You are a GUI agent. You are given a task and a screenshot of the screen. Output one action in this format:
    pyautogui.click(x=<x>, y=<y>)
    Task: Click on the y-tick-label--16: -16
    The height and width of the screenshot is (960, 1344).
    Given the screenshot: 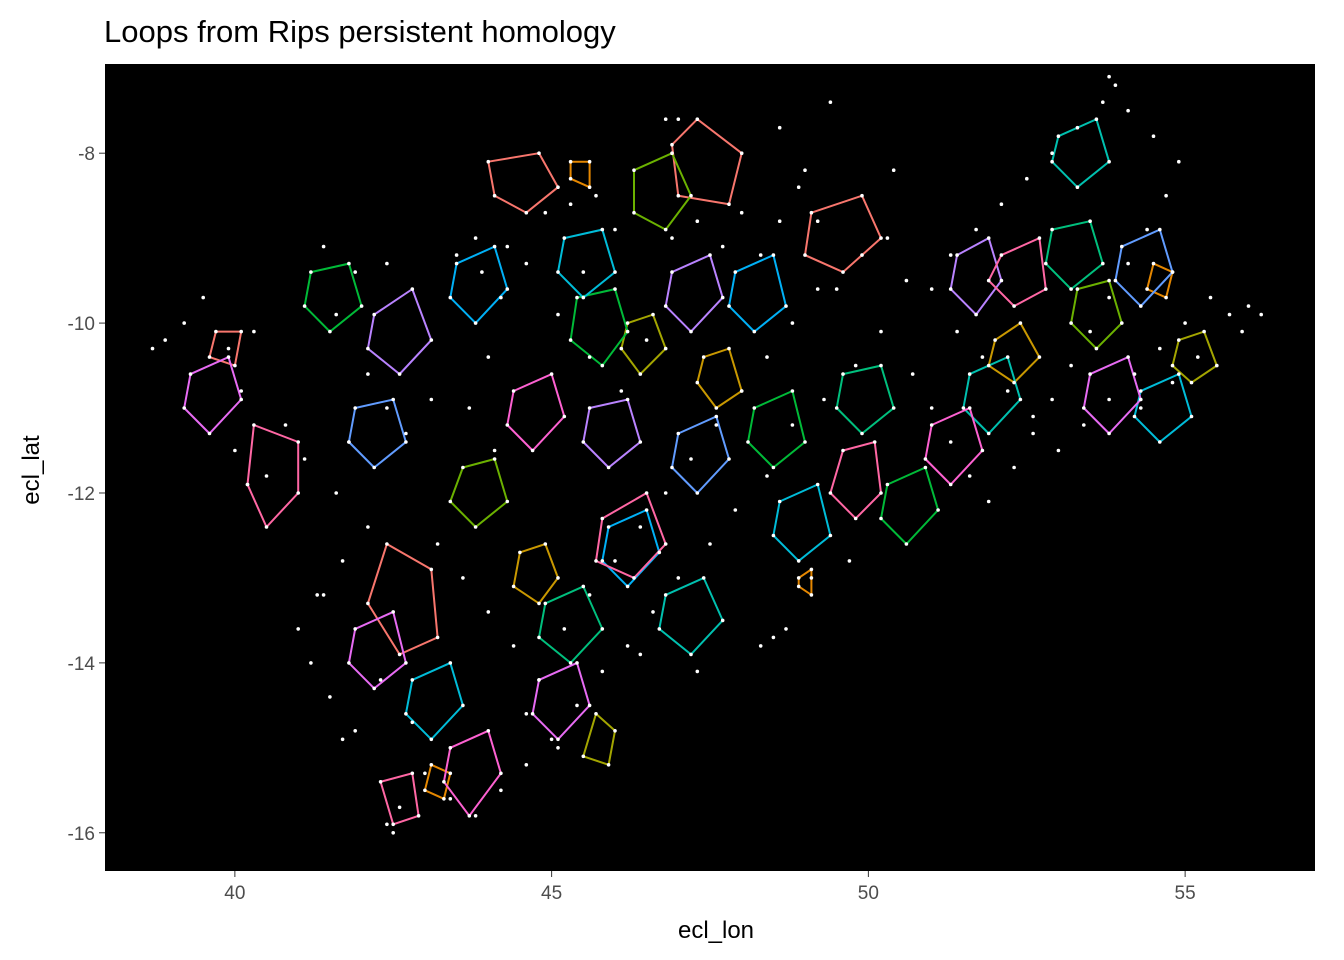 What is the action you would take?
    pyautogui.click(x=81, y=834)
    